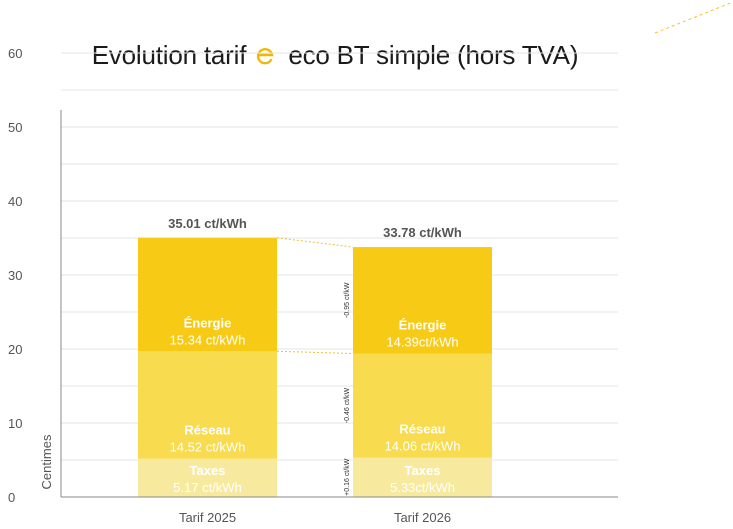  Describe the element at coordinates (693, 17) in the screenshot. I see `decorative-dash-line` at that location.